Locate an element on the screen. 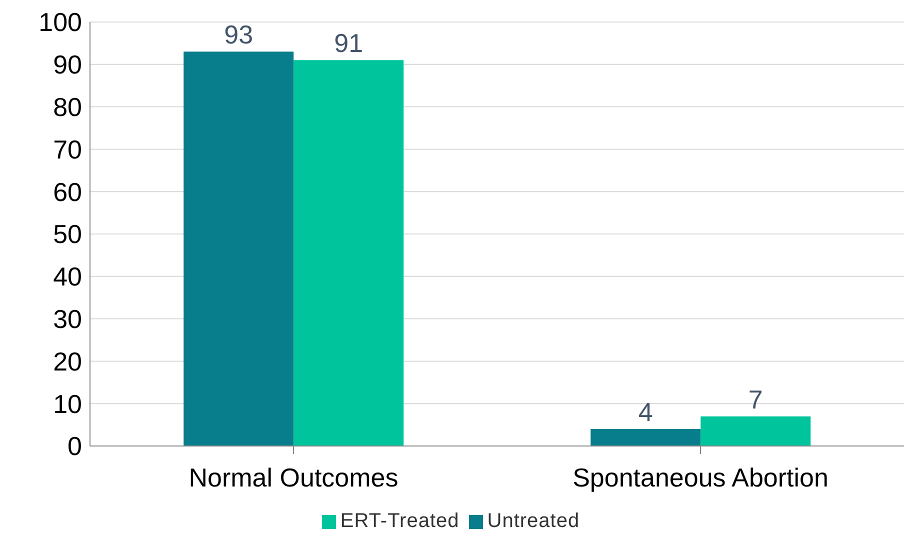 This screenshot has width=912, height=536. y-tick-label: 20 is located at coordinates (67, 361).